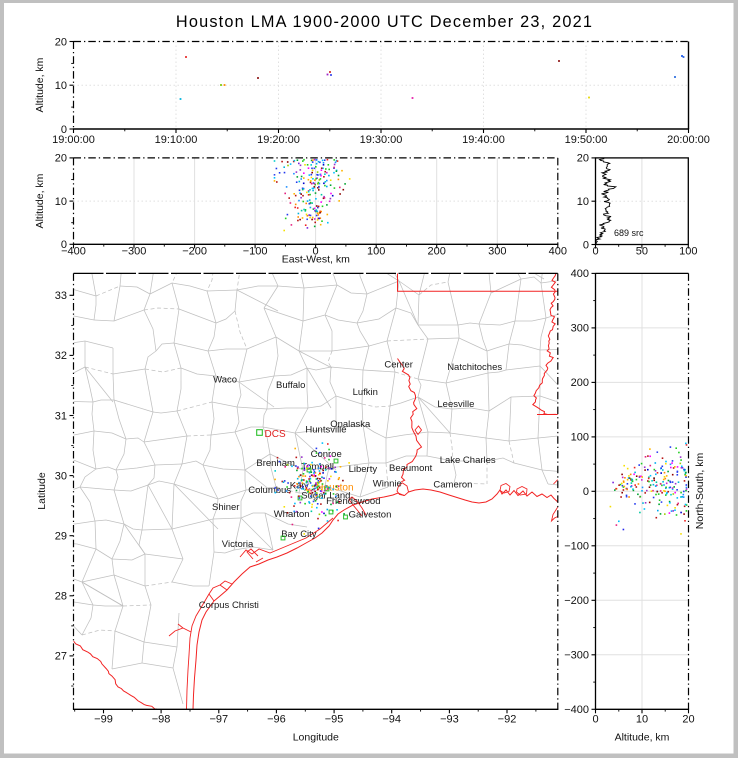 The height and width of the screenshot is (758, 738). I want to click on svg-text: Longitude, so click(316, 738).